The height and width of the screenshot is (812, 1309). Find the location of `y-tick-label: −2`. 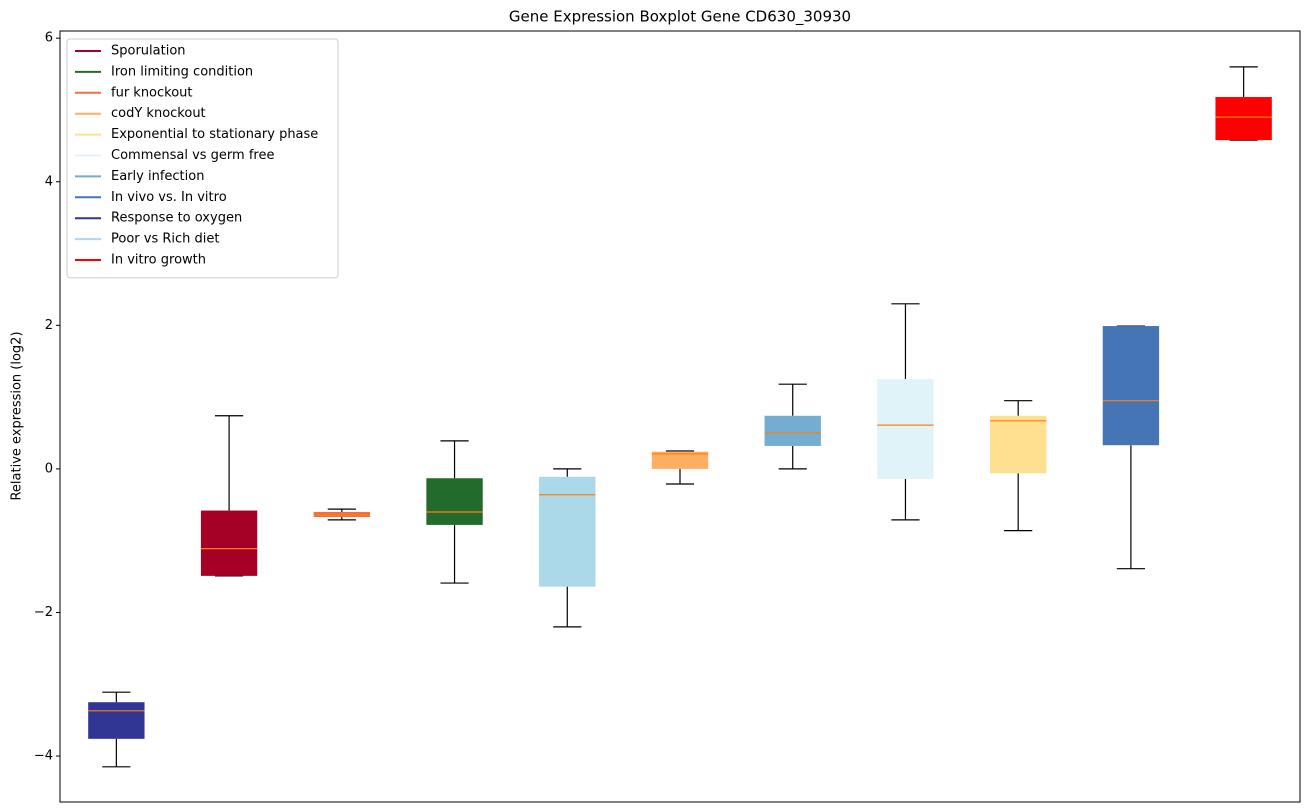

y-tick-label: −2 is located at coordinates (43, 612).